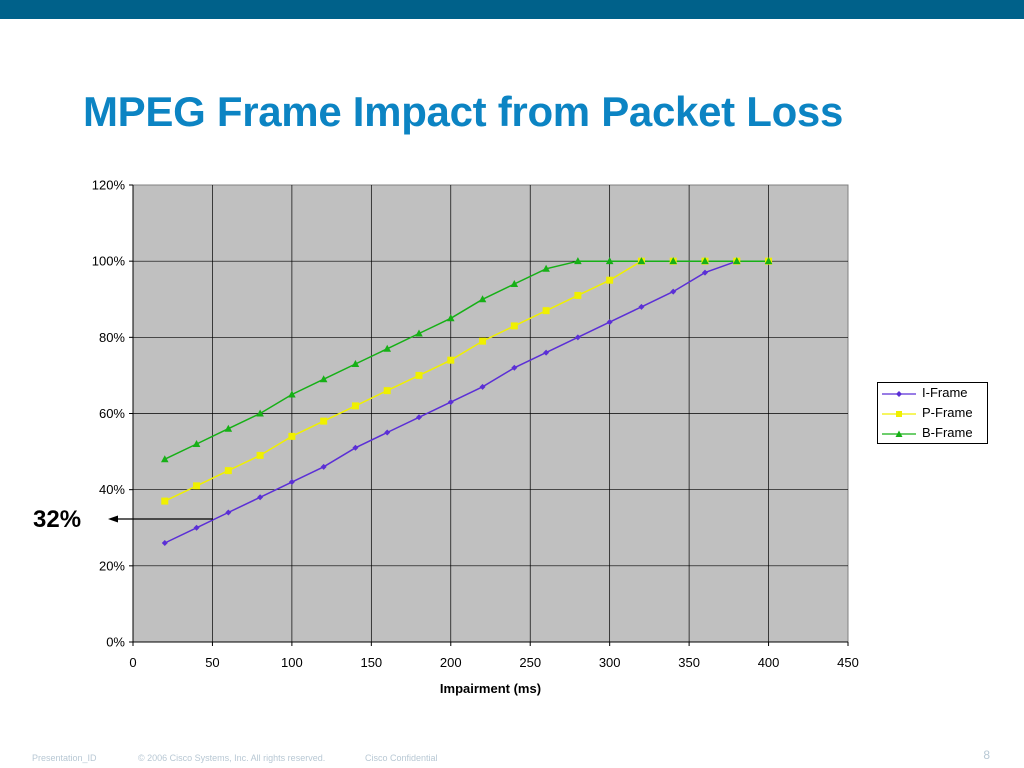 This screenshot has height=768, width=1024. I want to click on y-tick-label: 100%, so click(109, 261).